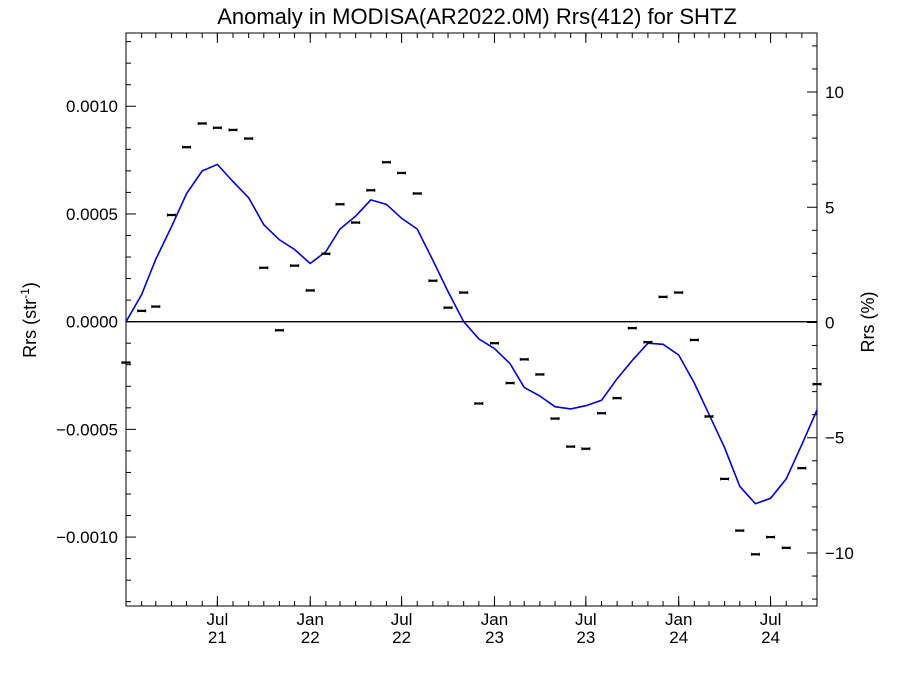 The image size is (900, 675). I want to click on left-axis: 0.0010 0.0005 0.0000 −0.0005 −0.0010, so click(96, 322).